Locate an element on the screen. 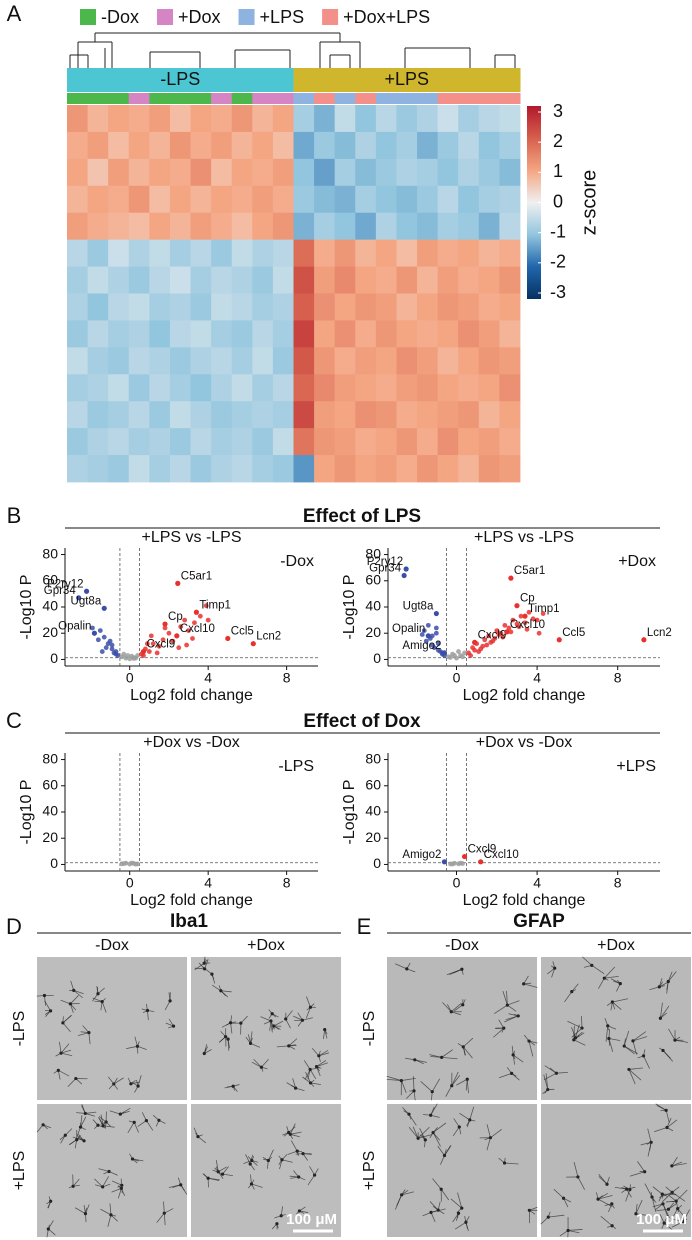 The height and width of the screenshot is (1240, 692). y-axis-title: -Log10 P is located at coordinates (26, 812).